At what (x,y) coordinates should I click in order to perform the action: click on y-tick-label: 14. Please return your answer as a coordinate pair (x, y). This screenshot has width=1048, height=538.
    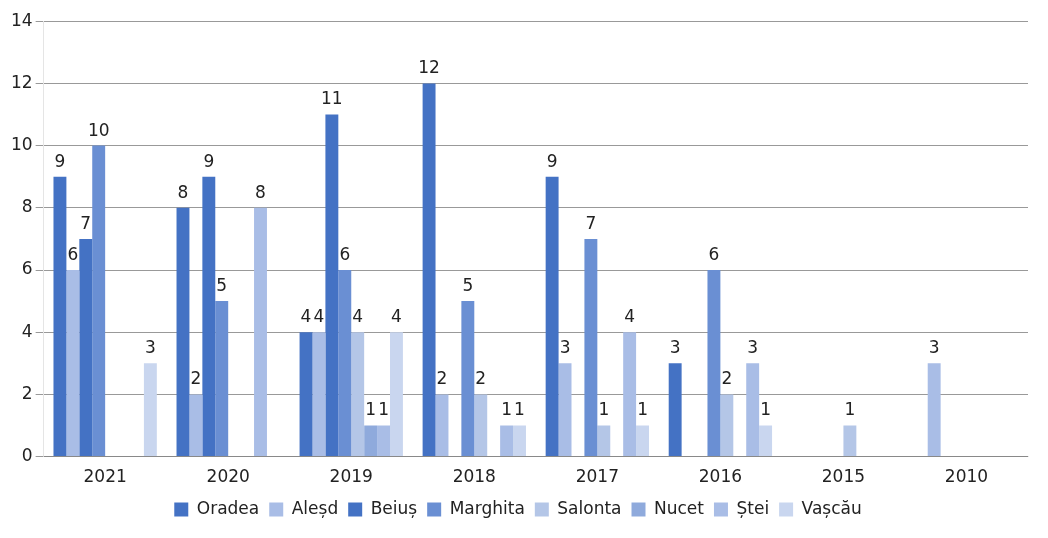
    Looking at the image, I should click on (21, 19).